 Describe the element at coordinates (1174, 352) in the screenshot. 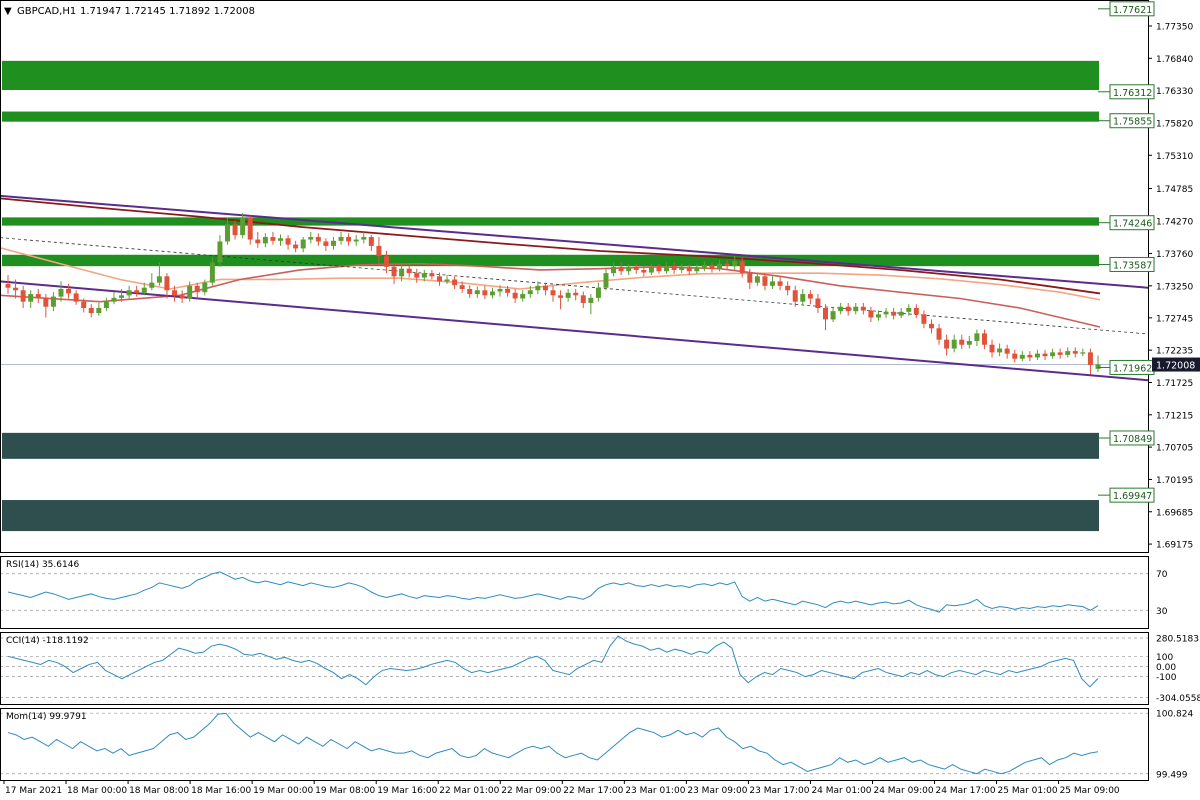

I see `price-tick-label: 1.72235` at that location.